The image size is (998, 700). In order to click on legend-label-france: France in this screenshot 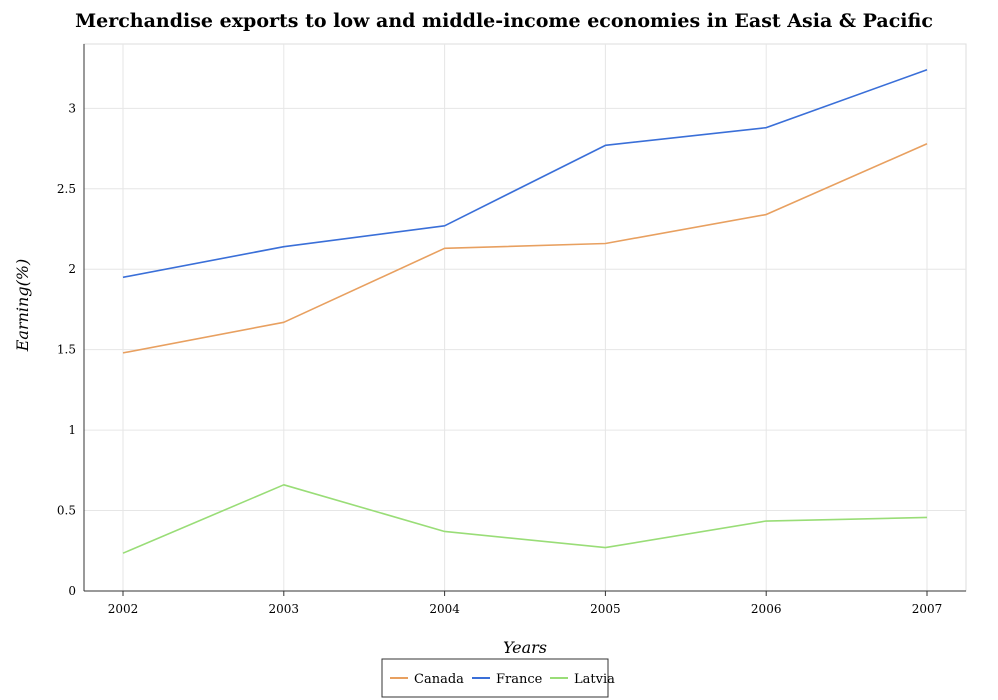, I will do `click(519, 679)`.